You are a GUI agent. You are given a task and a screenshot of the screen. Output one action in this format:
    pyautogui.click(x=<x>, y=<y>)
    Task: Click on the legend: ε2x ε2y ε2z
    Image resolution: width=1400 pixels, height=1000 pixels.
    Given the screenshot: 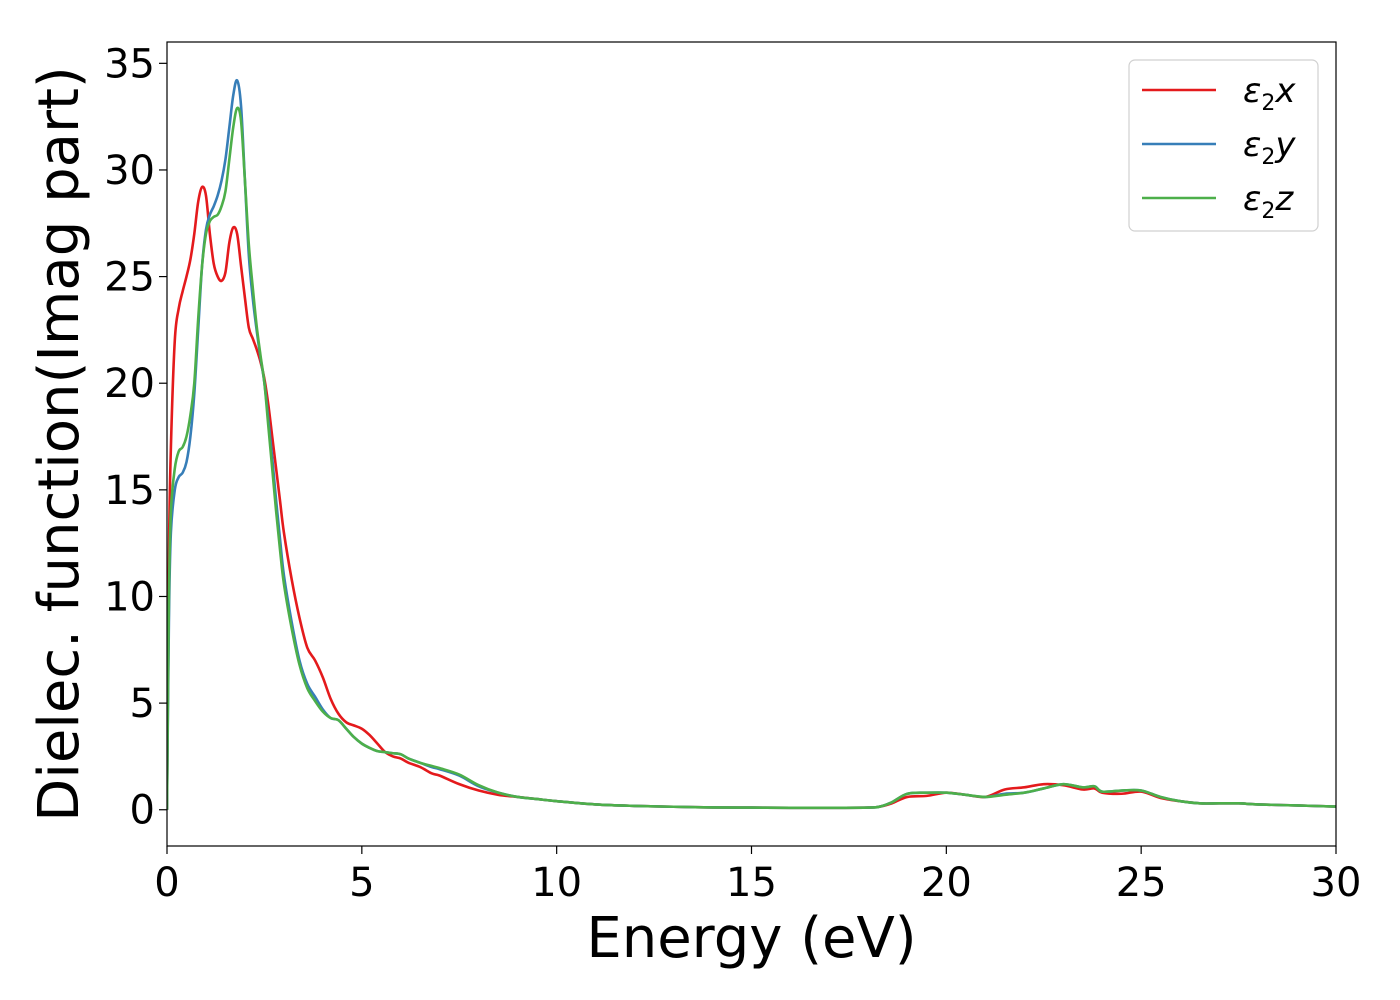 What is the action you would take?
    pyautogui.click(x=1223, y=145)
    